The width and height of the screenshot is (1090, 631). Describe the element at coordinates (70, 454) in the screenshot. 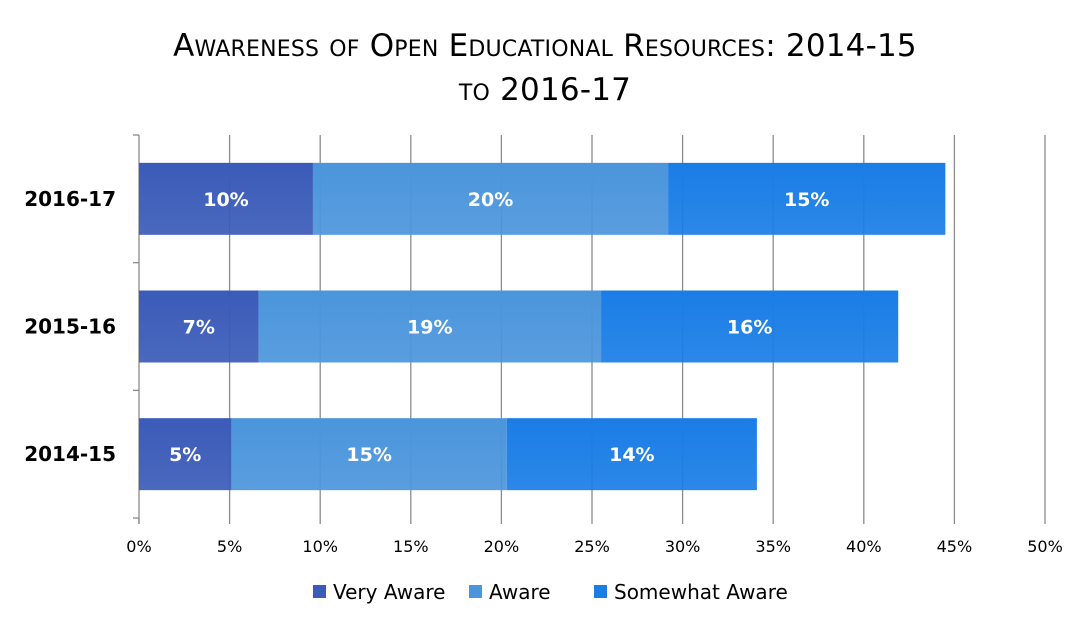

I see `category-label: 2014-15` at that location.